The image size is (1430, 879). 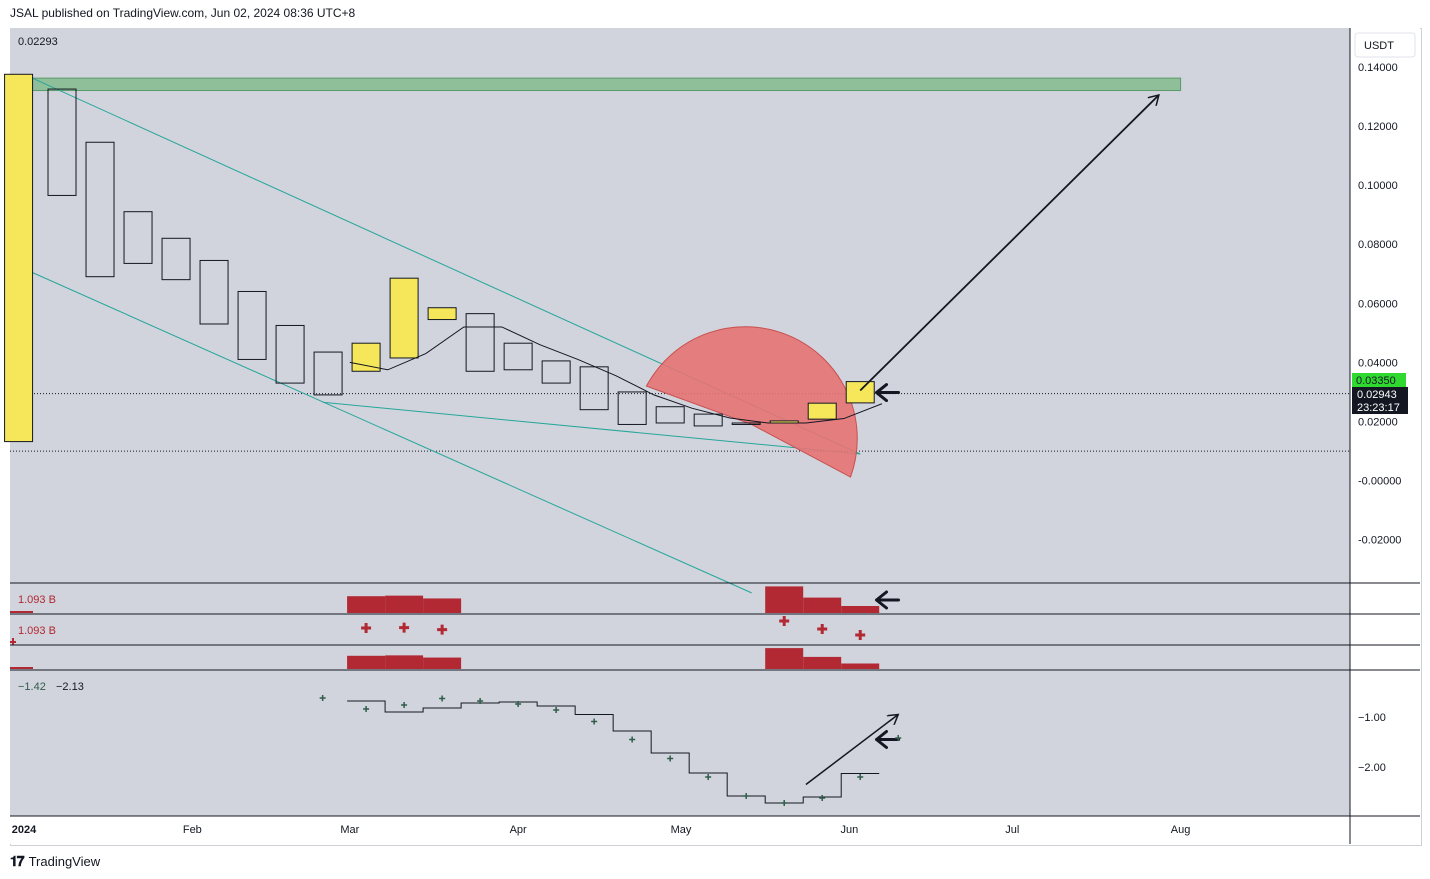 I want to click on time-tick-label: May, so click(x=681, y=830).